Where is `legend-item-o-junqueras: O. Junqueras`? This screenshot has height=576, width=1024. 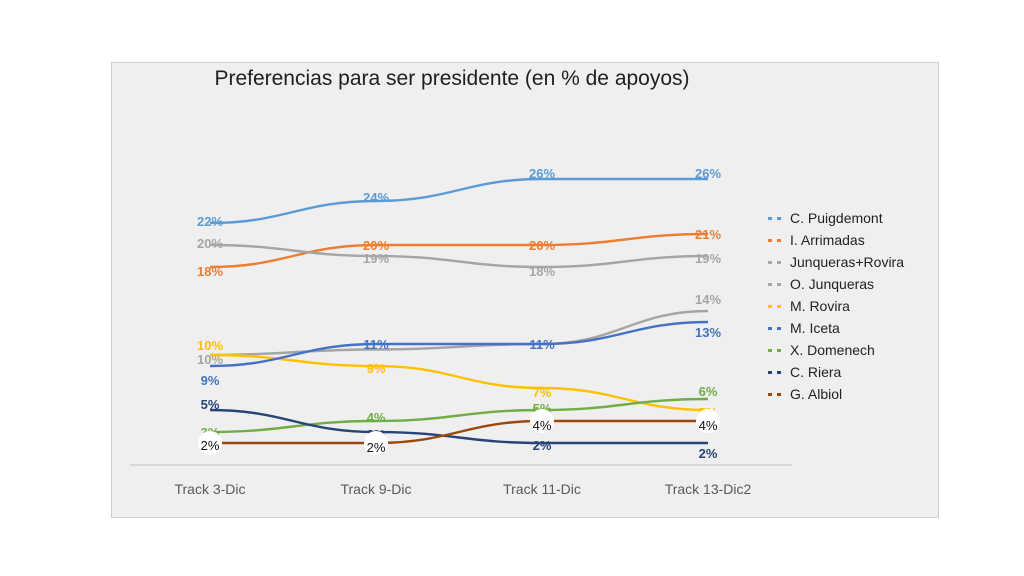 legend-item-o-junqueras: O. Junqueras is located at coordinates (836, 284).